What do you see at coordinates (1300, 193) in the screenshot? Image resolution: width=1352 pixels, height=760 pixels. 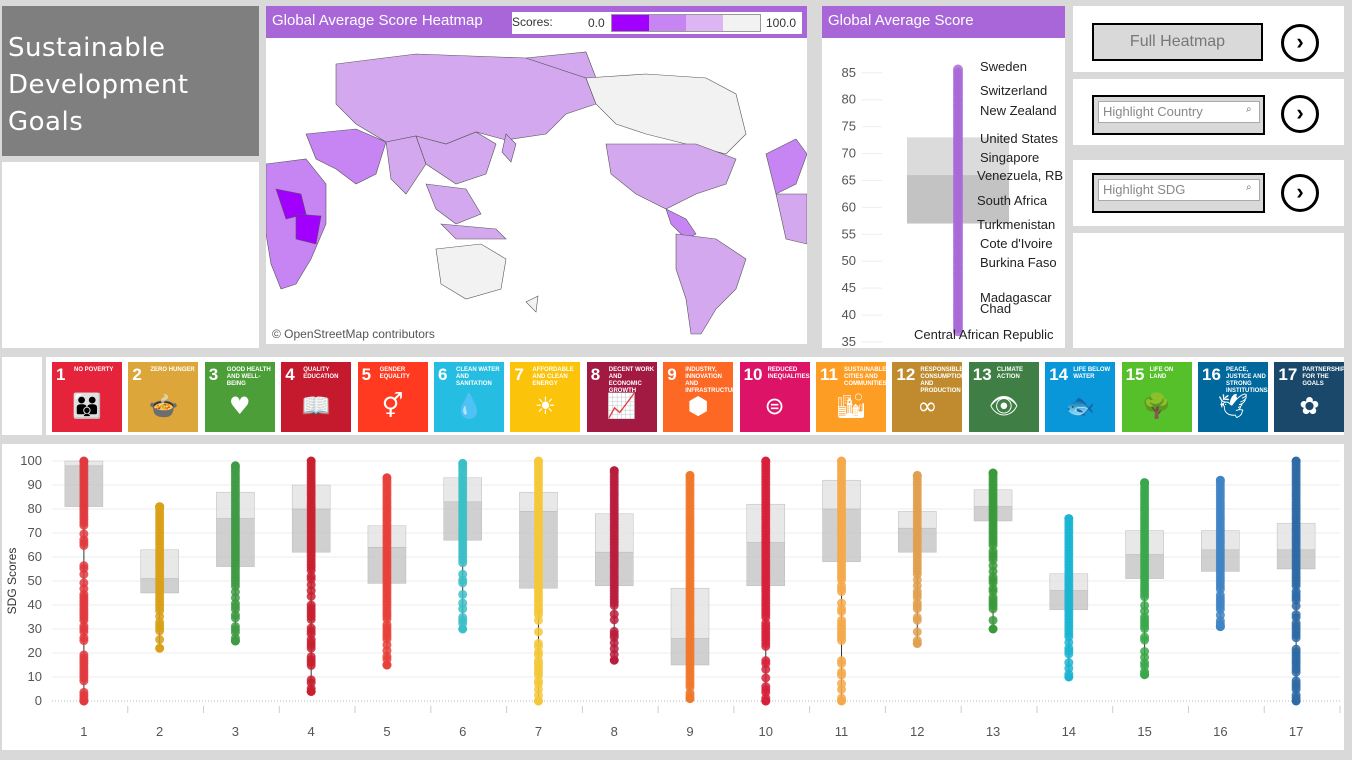 I see `highlight-sdg-go-button: ›` at bounding box center [1300, 193].